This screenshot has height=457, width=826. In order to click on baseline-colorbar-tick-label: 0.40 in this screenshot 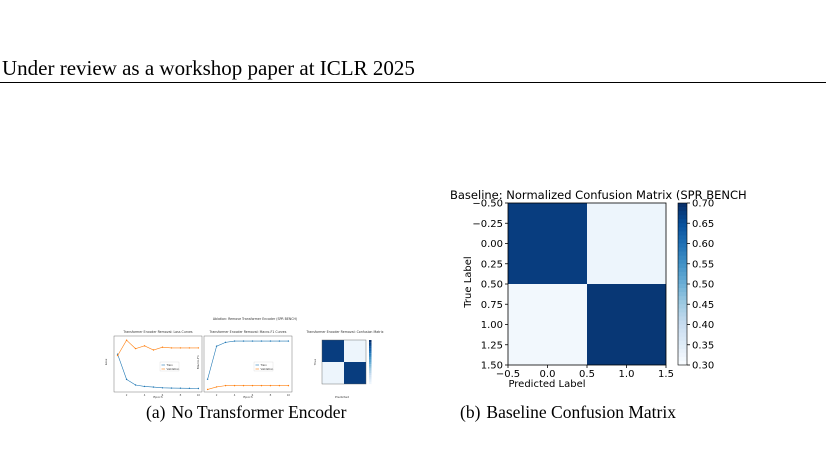, I will do `click(703, 325)`.